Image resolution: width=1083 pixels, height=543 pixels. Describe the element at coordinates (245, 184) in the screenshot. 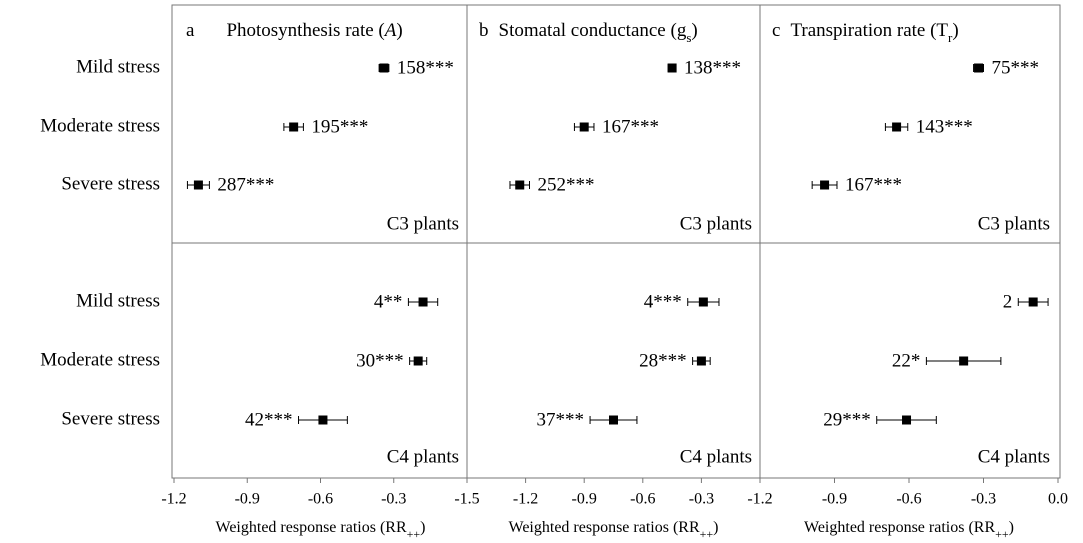

I see `value-label: 287***` at that location.